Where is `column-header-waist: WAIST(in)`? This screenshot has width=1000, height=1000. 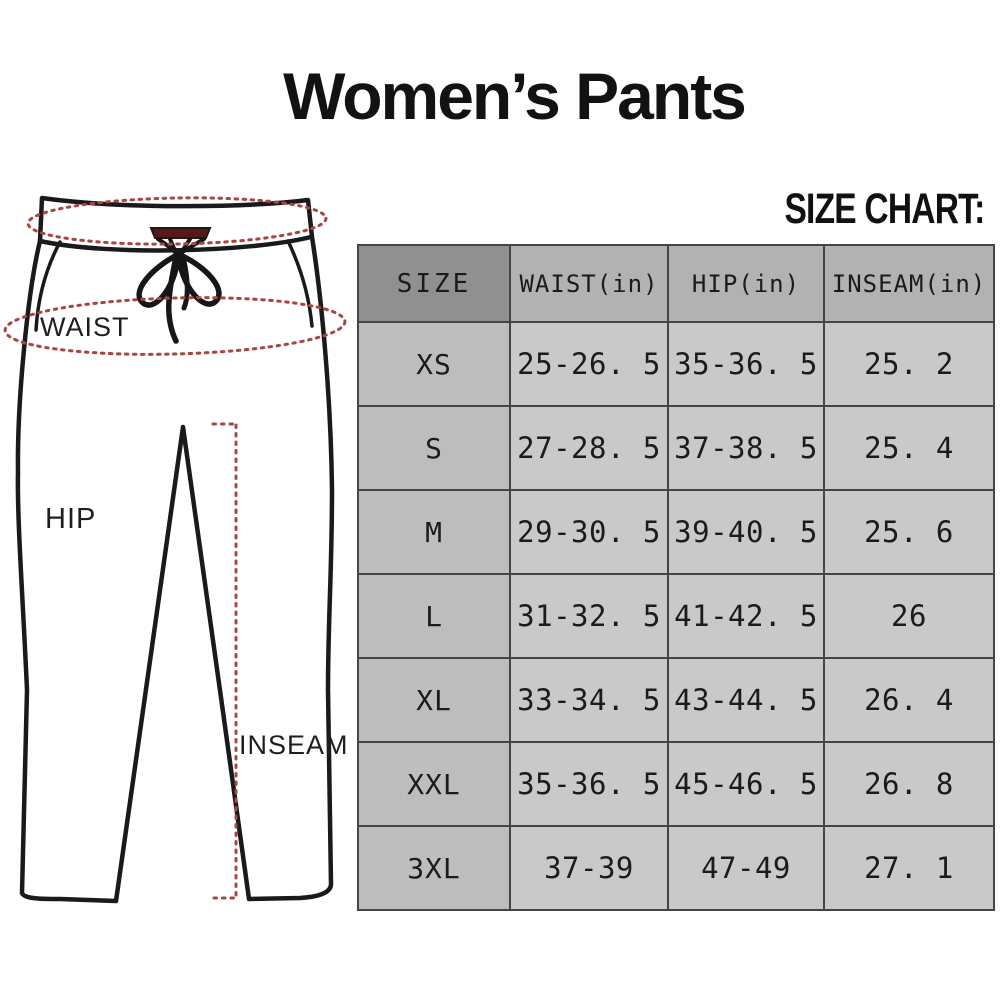 column-header-waist: WAIST(in) is located at coordinates (589, 283).